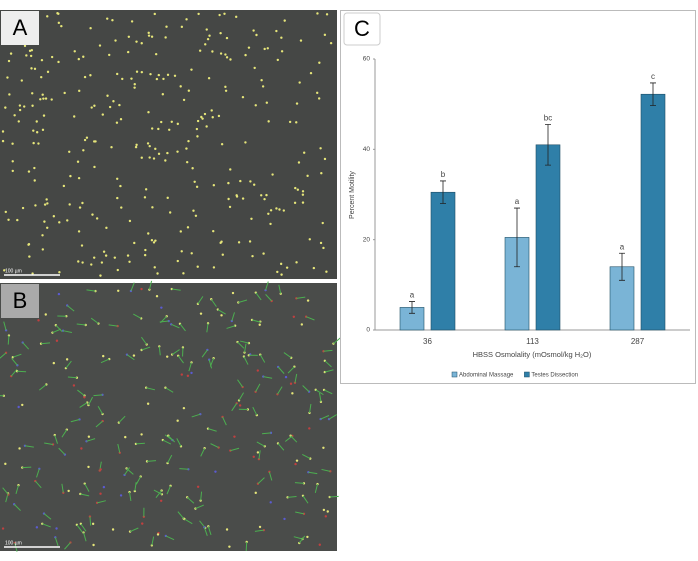 The width and height of the screenshot is (698, 561). I want to click on panel-label: B, so click(20, 300).